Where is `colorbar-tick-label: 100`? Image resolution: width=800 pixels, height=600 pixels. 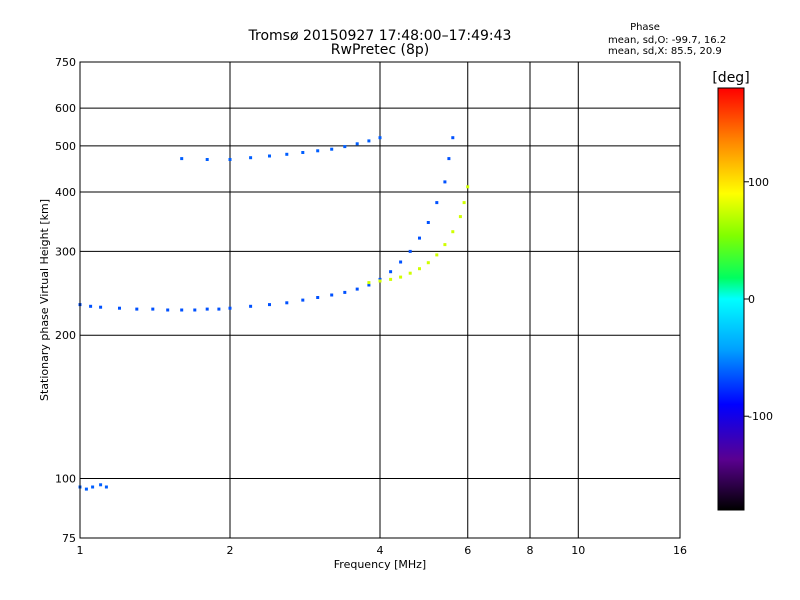
colorbar-tick-label: 100 is located at coordinates (758, 182).